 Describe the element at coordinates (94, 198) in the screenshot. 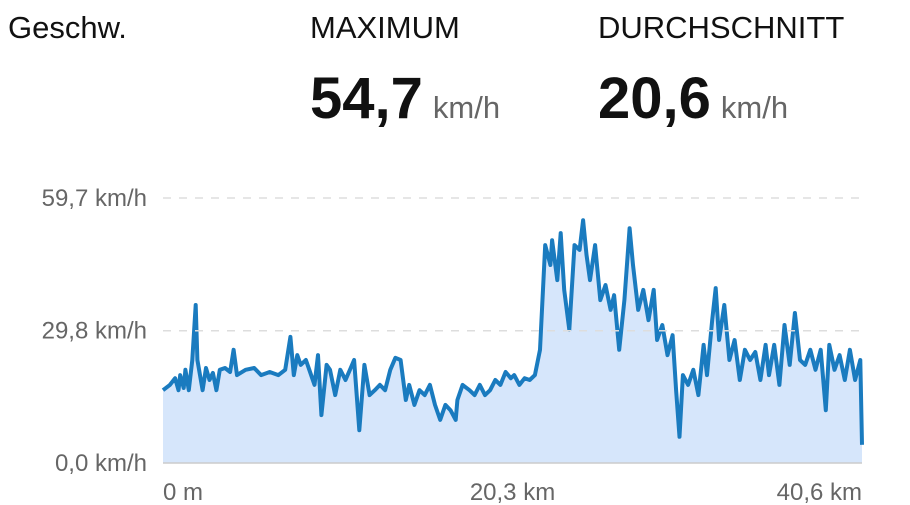

I see `y-tick-label: 59,7 km/h` at that location.